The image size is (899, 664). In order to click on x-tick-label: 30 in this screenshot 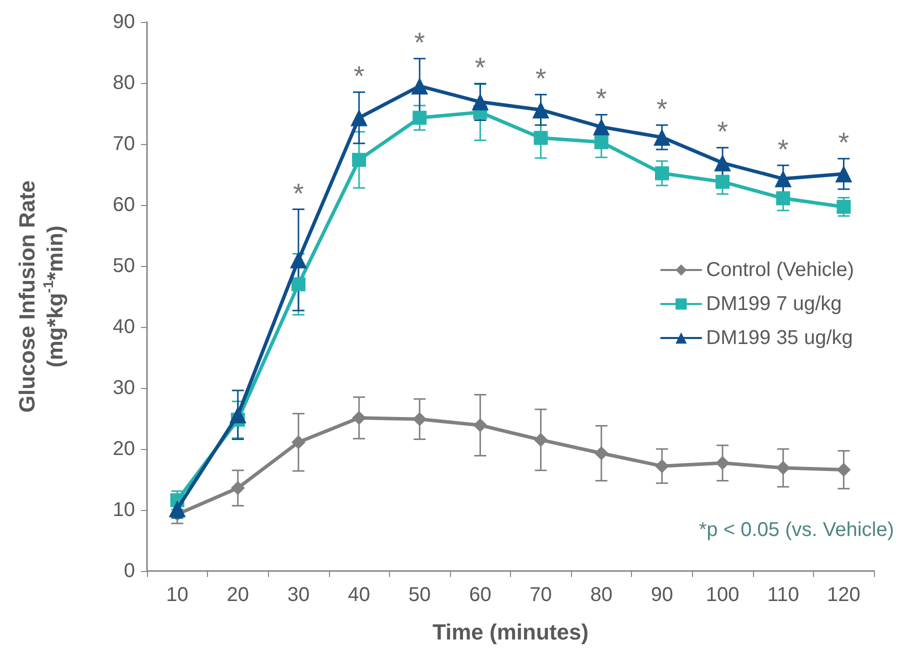, I will do `click(298, 595)`.